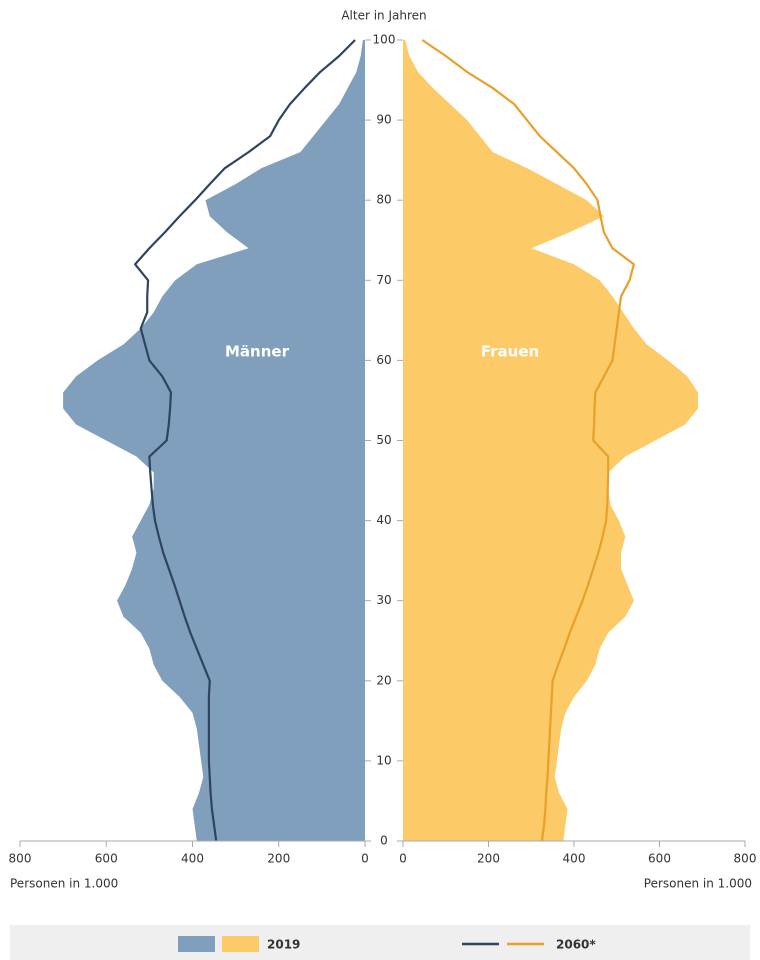 Image resolution: width=760 pixels, height=960 pixels. I want to click on panel-label: Frauen, so click(510, 352).